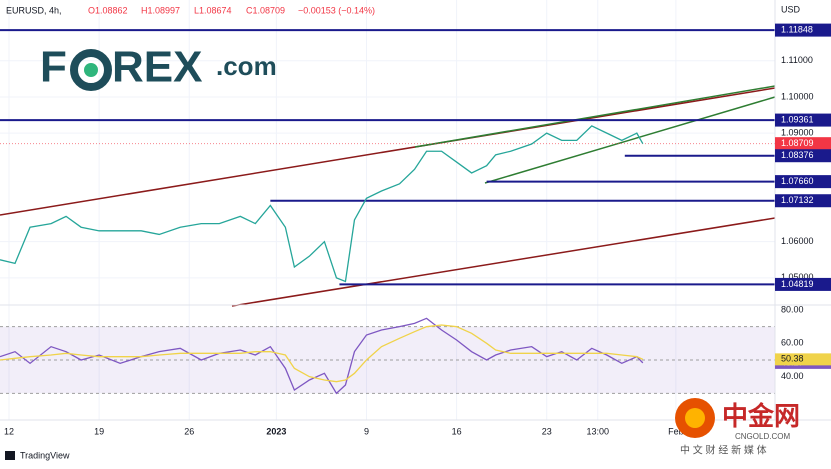  I want to click on level-tag-label: 1.08376, so click(797, 155).